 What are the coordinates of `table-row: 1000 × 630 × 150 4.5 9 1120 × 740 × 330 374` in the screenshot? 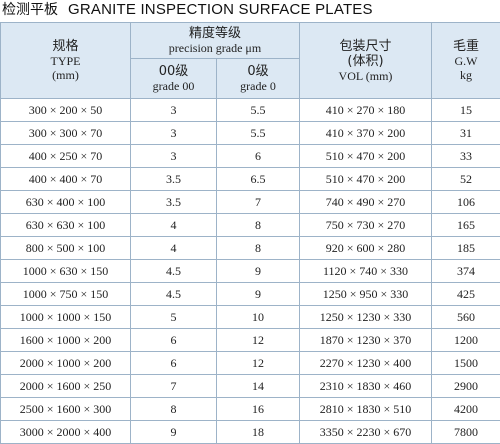 It's located at (250, 271).